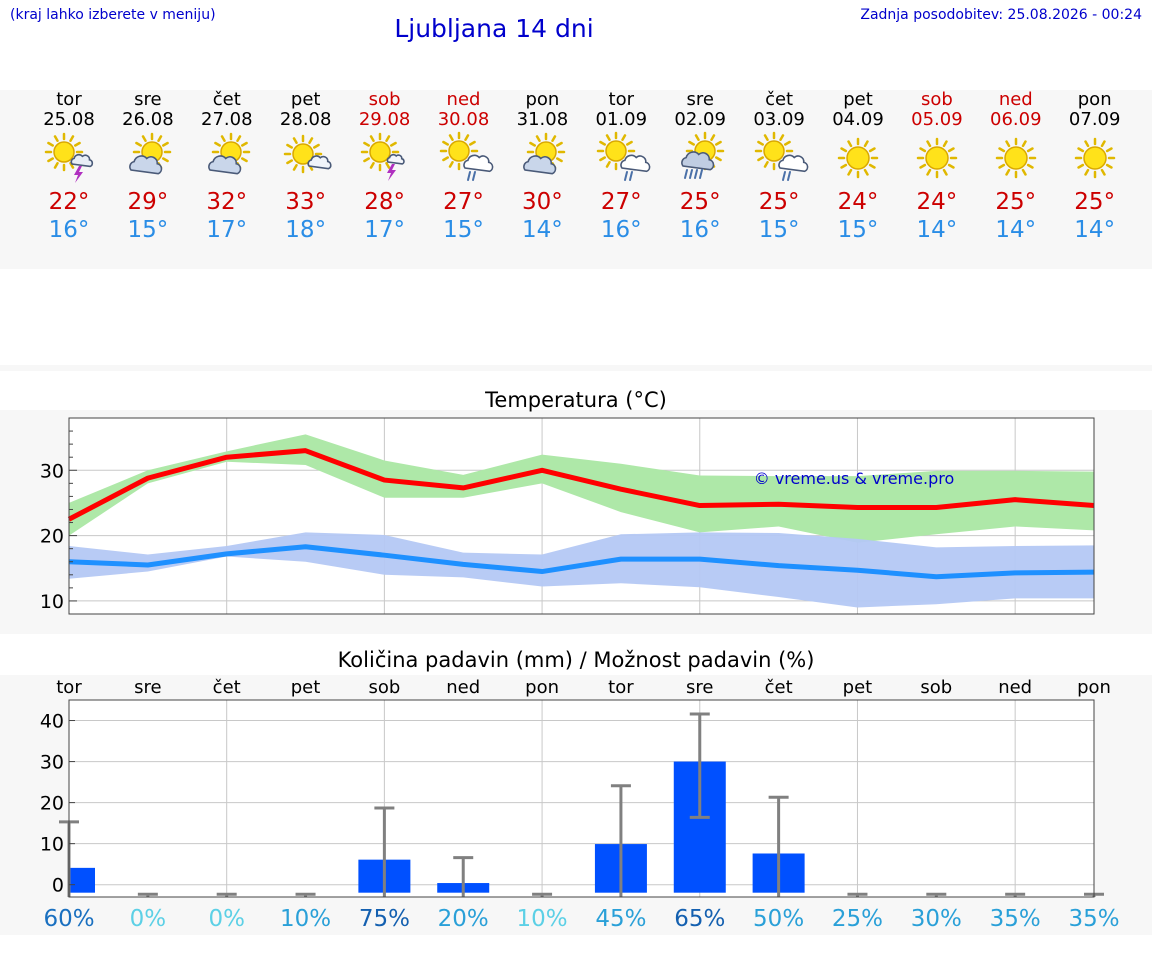  I want to click on day-column: sob 29.08 28° 17°, so click(384, 167).